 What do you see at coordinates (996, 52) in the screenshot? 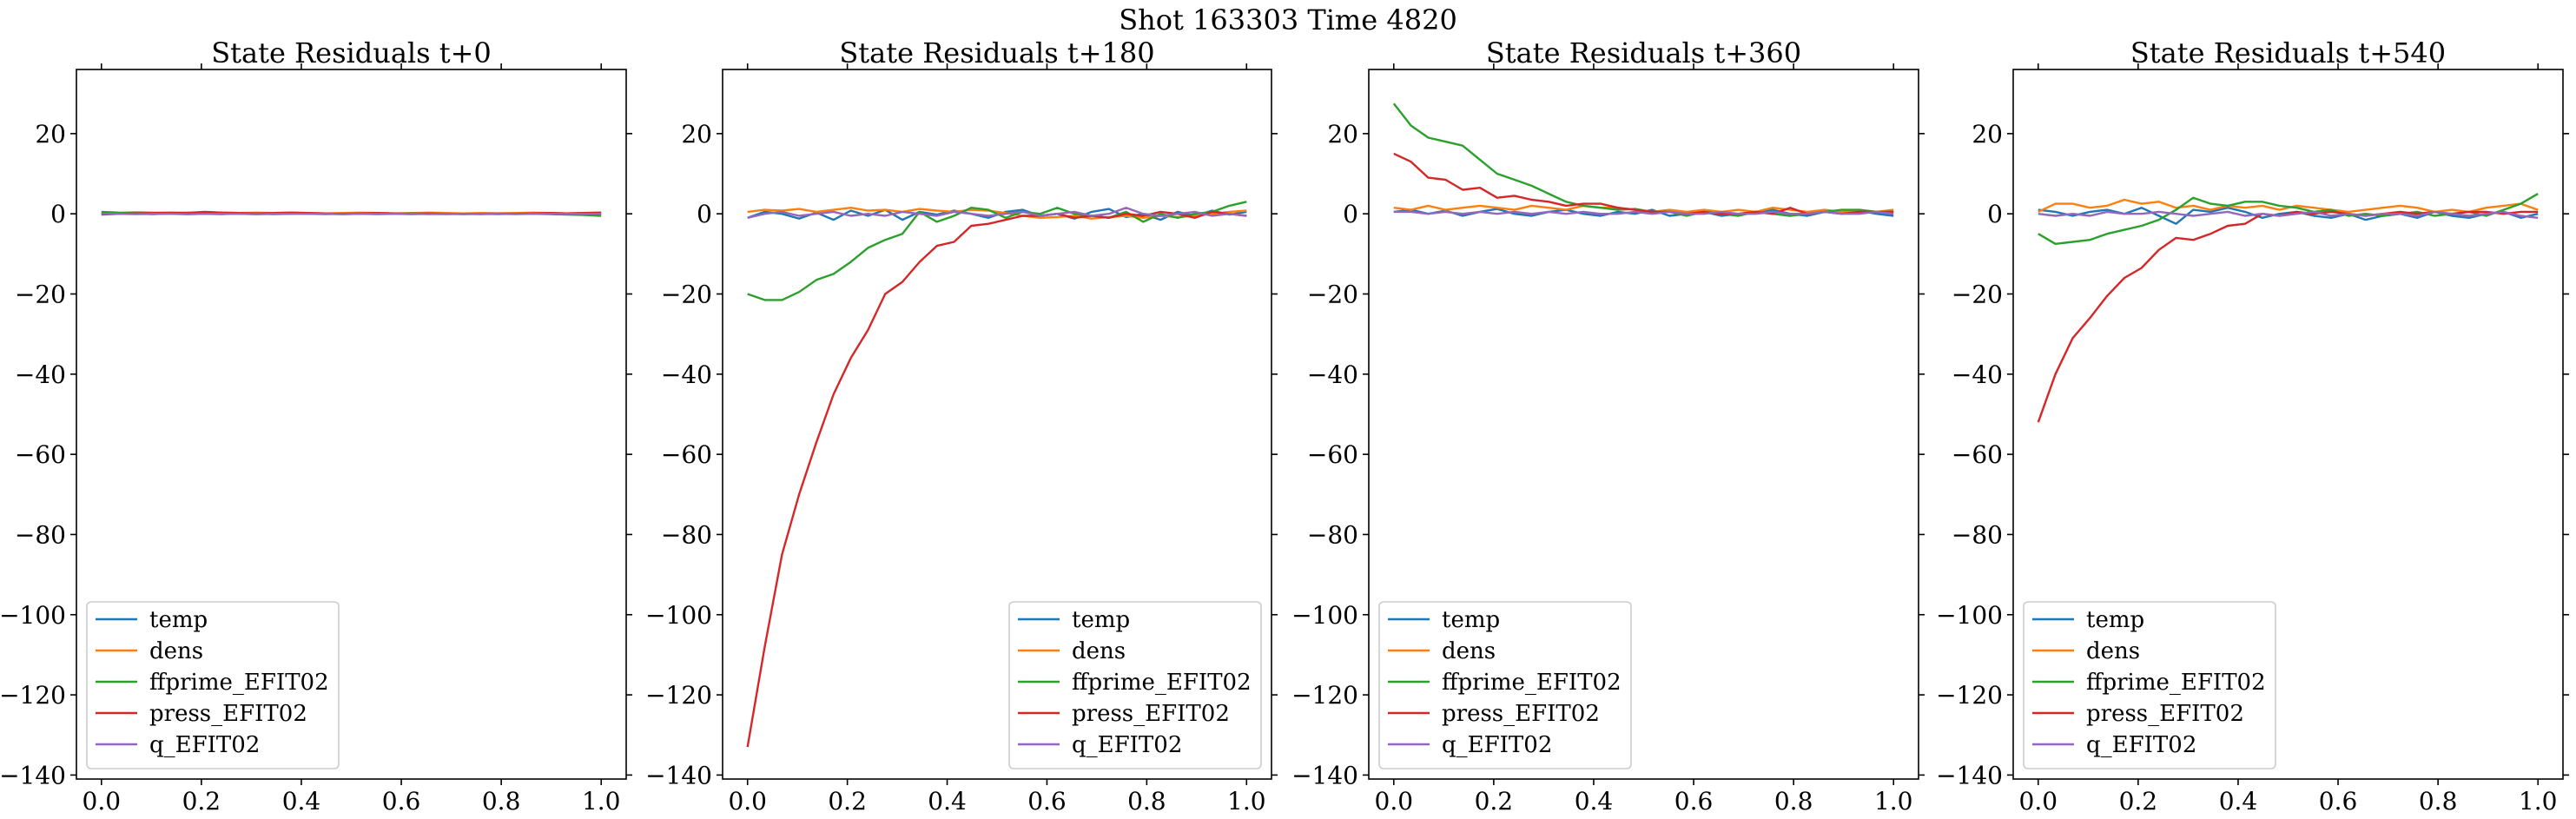
I see `chart-title: State Residuals t+180` at bounding box center [996, 52].